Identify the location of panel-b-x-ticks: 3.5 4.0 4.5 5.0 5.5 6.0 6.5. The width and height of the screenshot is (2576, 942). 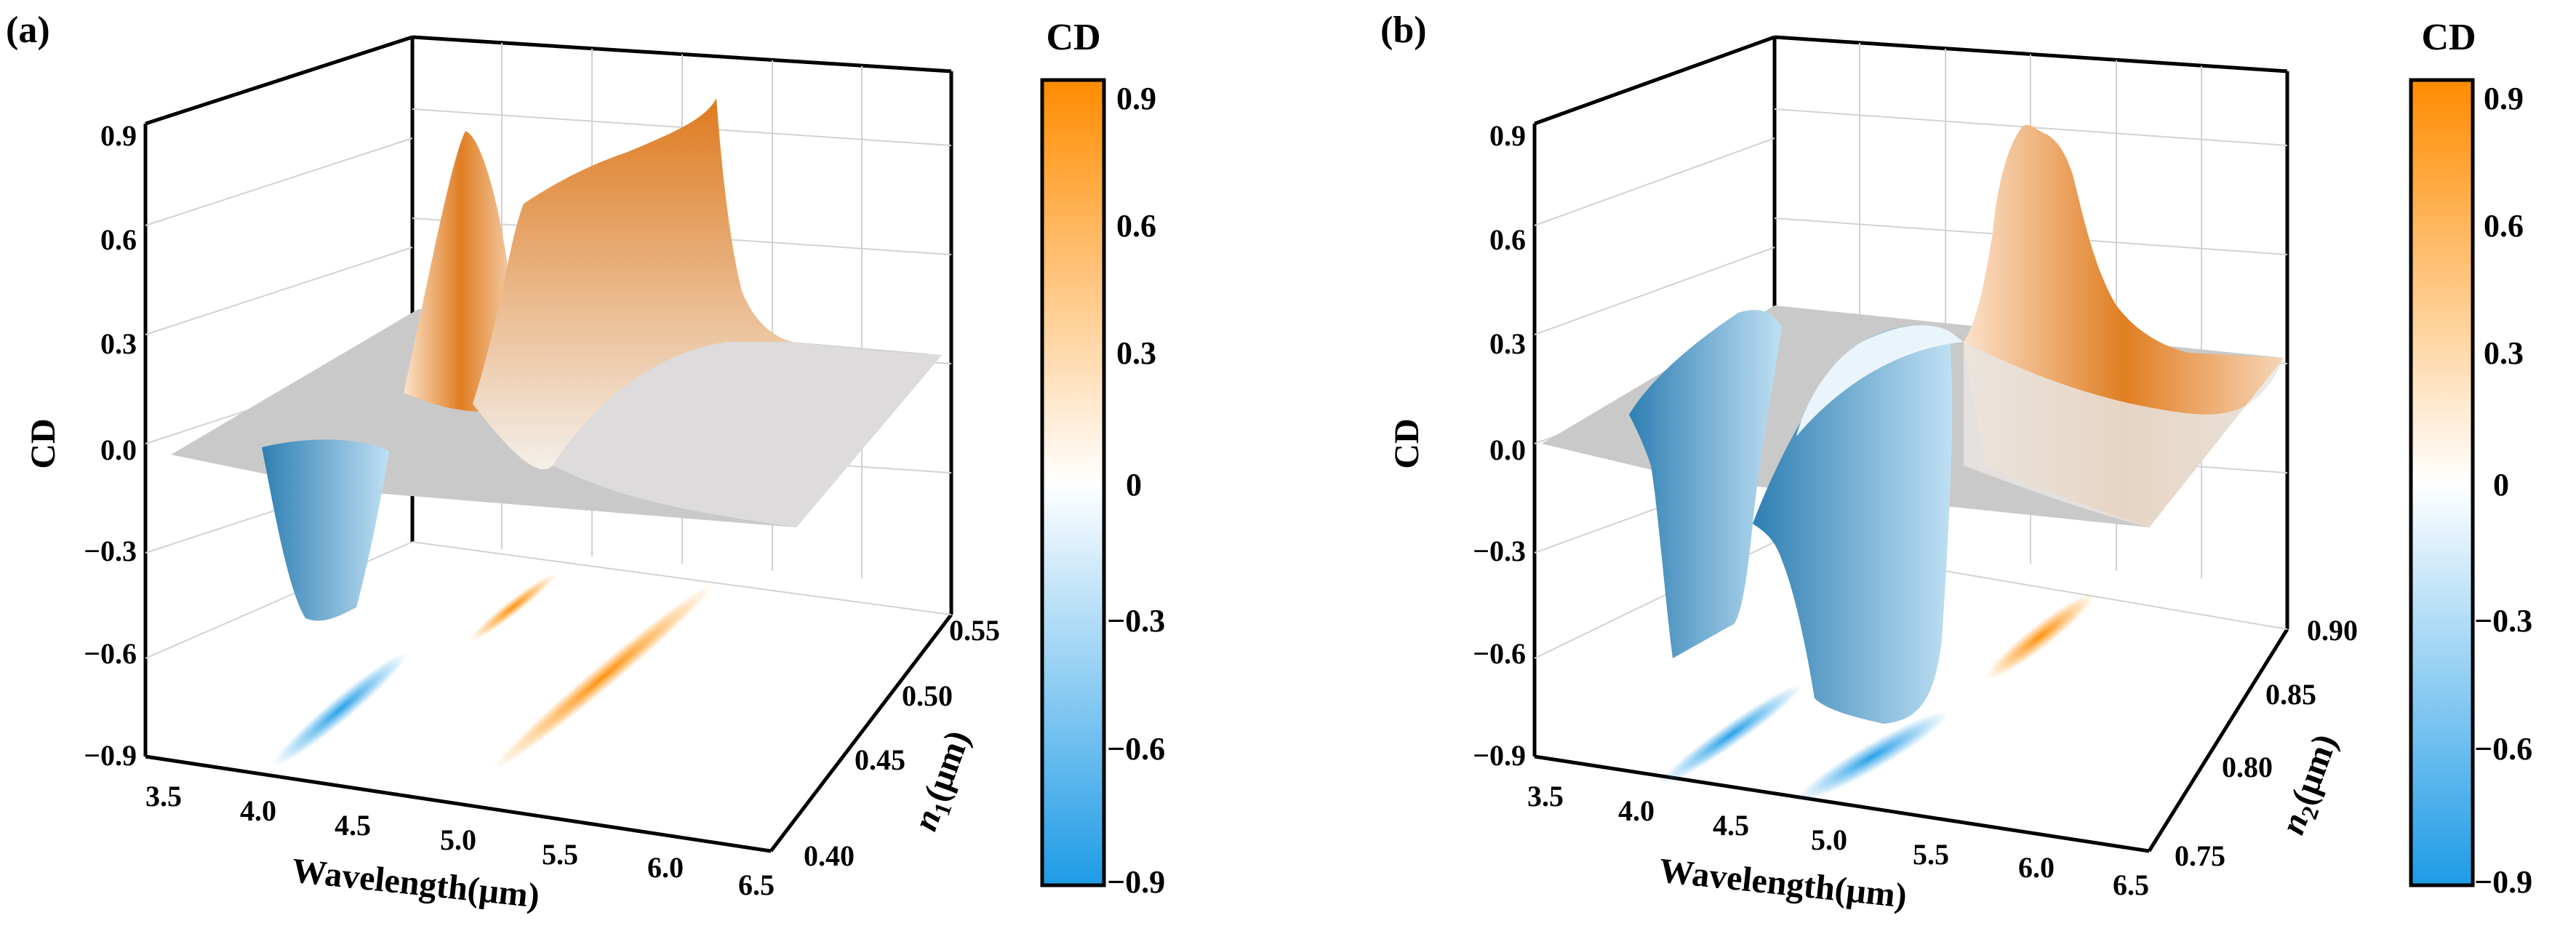
(1838, 840).